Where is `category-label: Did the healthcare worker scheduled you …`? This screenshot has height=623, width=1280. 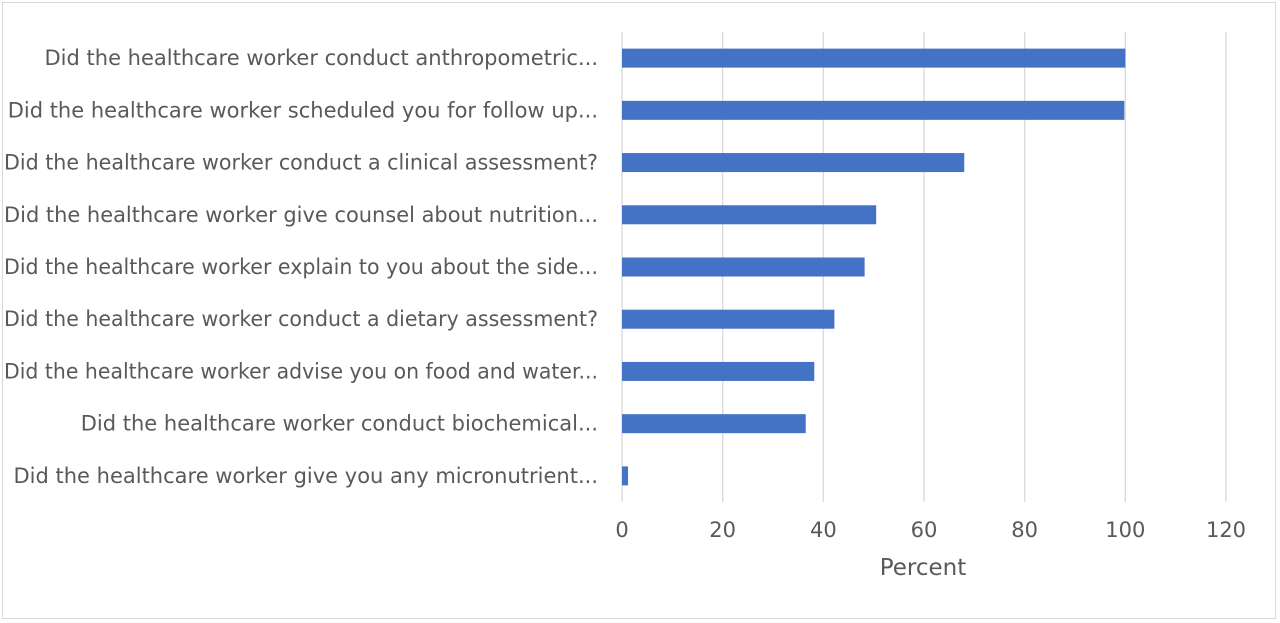
category-label: Did the healthcare worker scheduled you … is located at coordinates (303, 110).